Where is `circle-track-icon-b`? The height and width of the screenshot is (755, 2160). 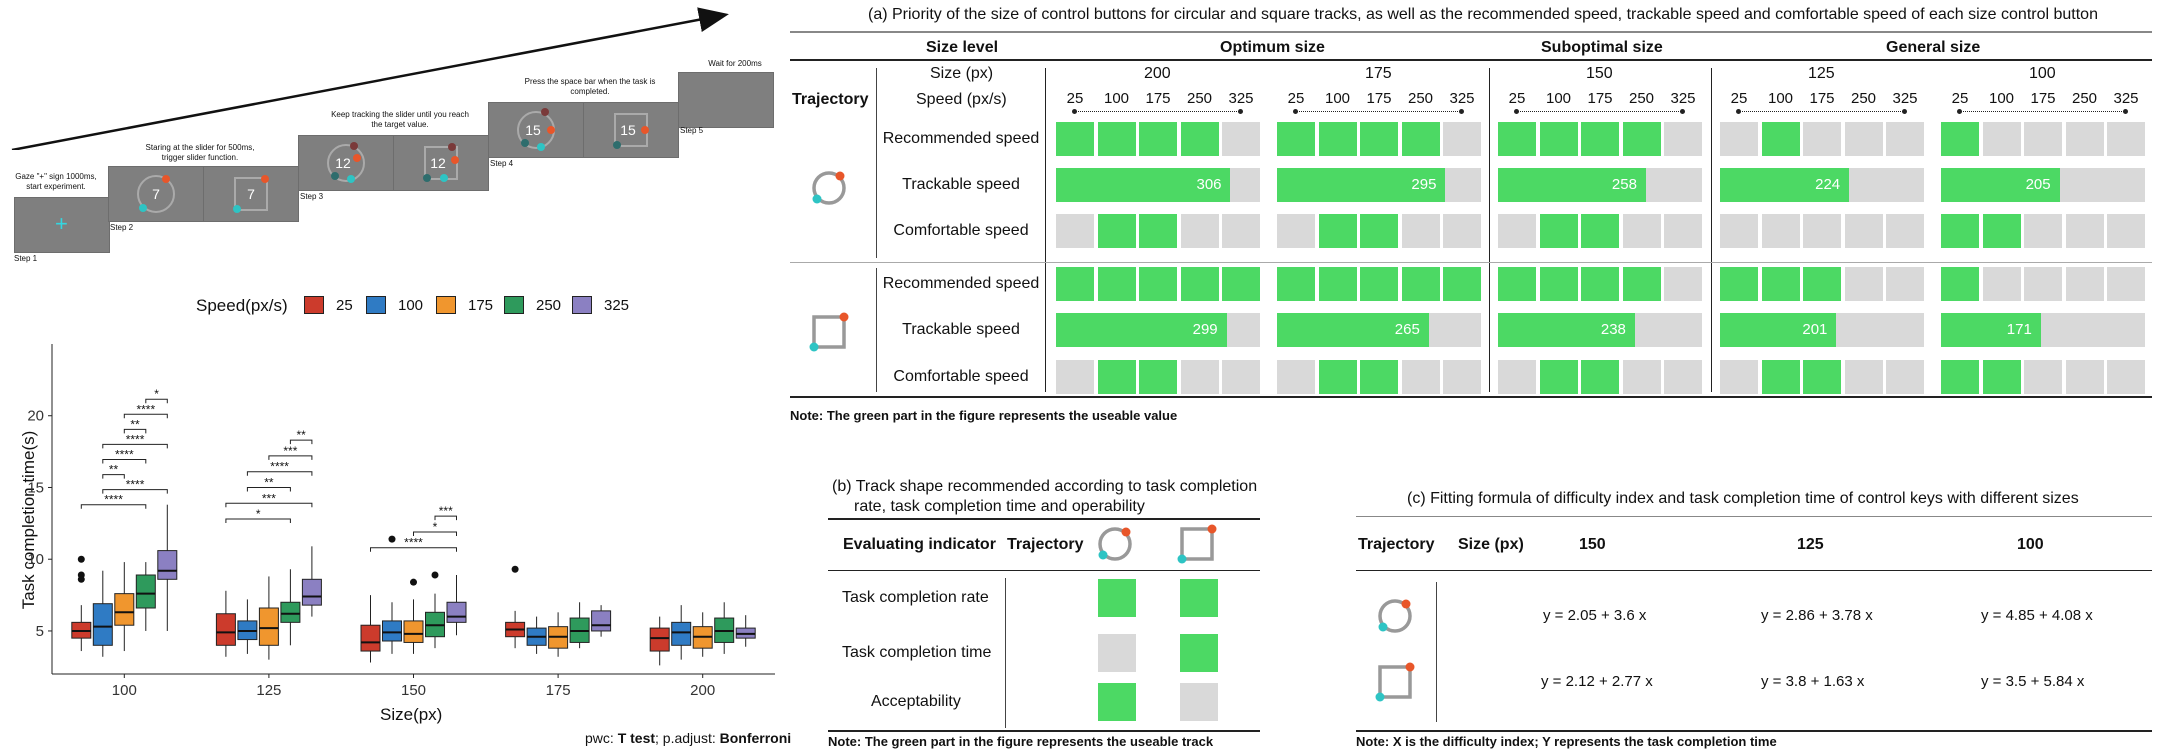 circle-track-icon-b is located at coordinates (1115, 544).